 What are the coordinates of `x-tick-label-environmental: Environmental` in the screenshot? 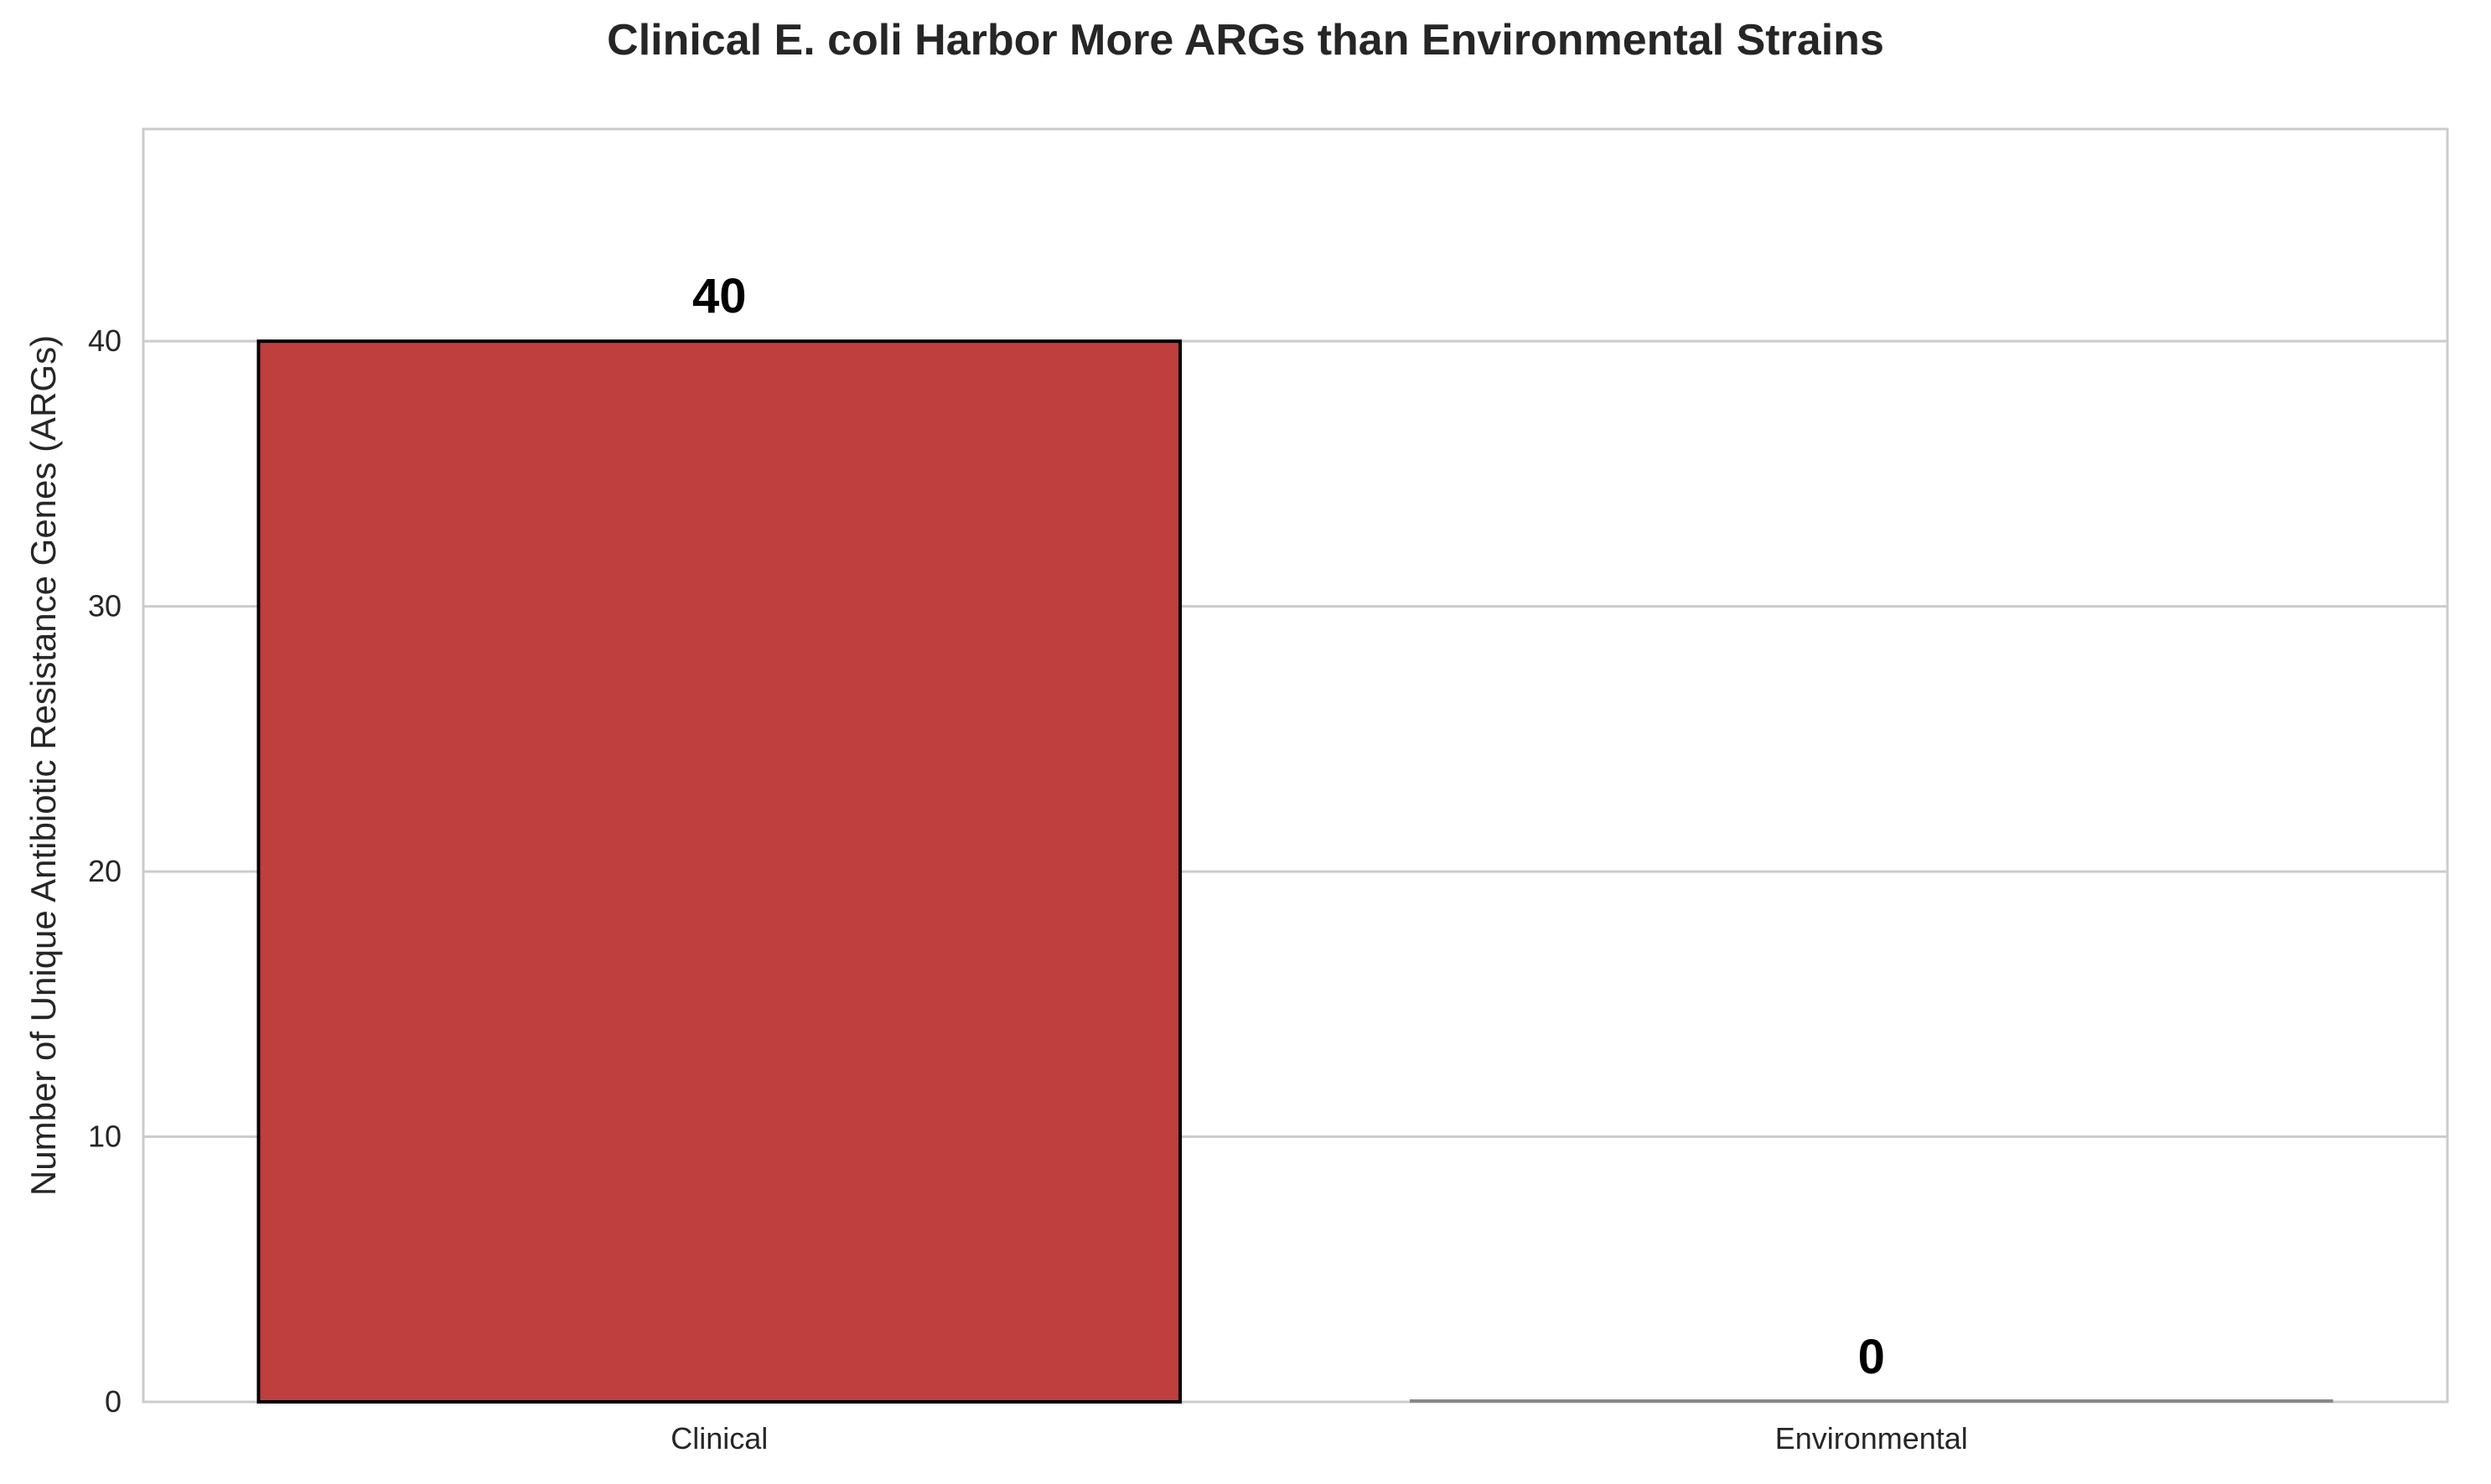 It's located at (1871, 1438).